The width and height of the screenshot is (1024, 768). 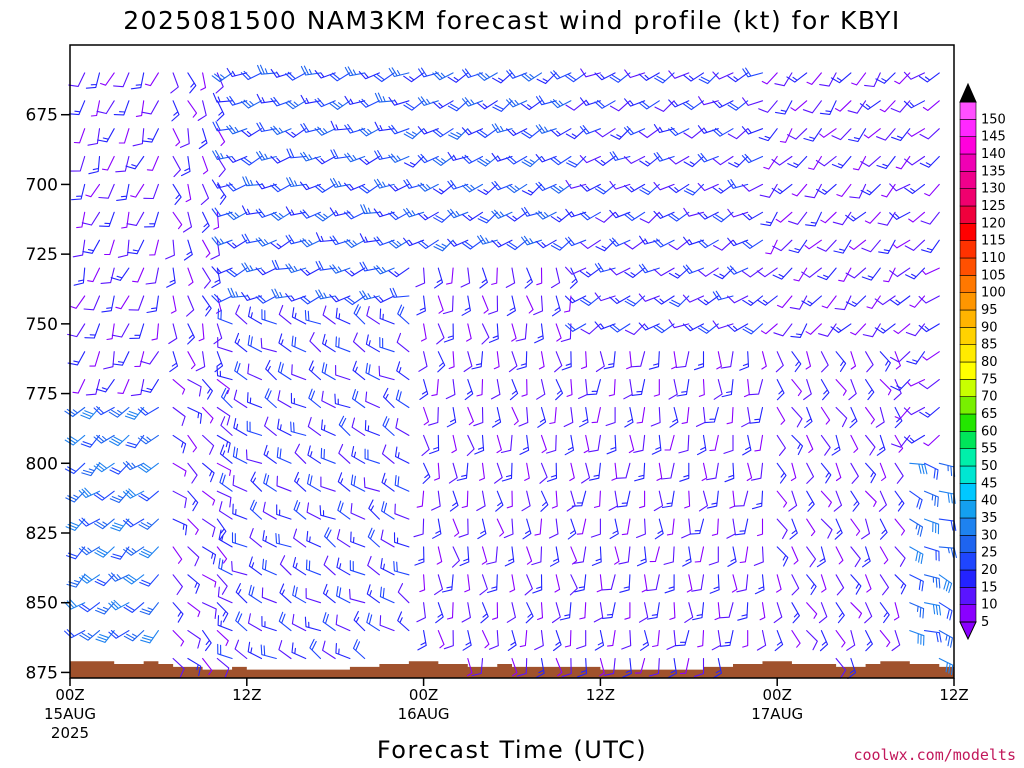 What do you see at coordinates (968, 492) in the screenshot?
I see `colorbar-segment` at bounding box center [968, 492].